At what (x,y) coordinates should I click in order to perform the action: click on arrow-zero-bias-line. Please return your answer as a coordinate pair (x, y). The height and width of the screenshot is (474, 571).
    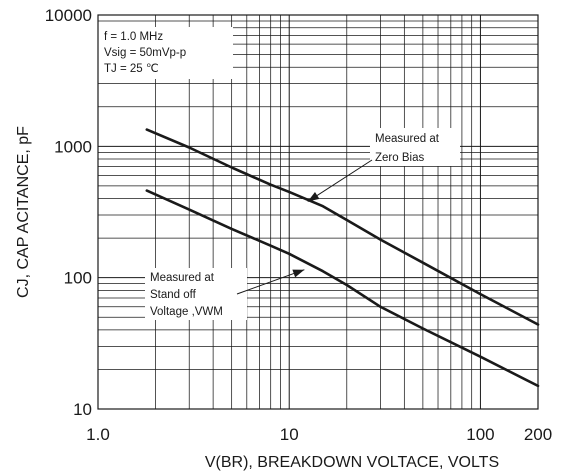
    Looking at the image, I should click on (340, 180).